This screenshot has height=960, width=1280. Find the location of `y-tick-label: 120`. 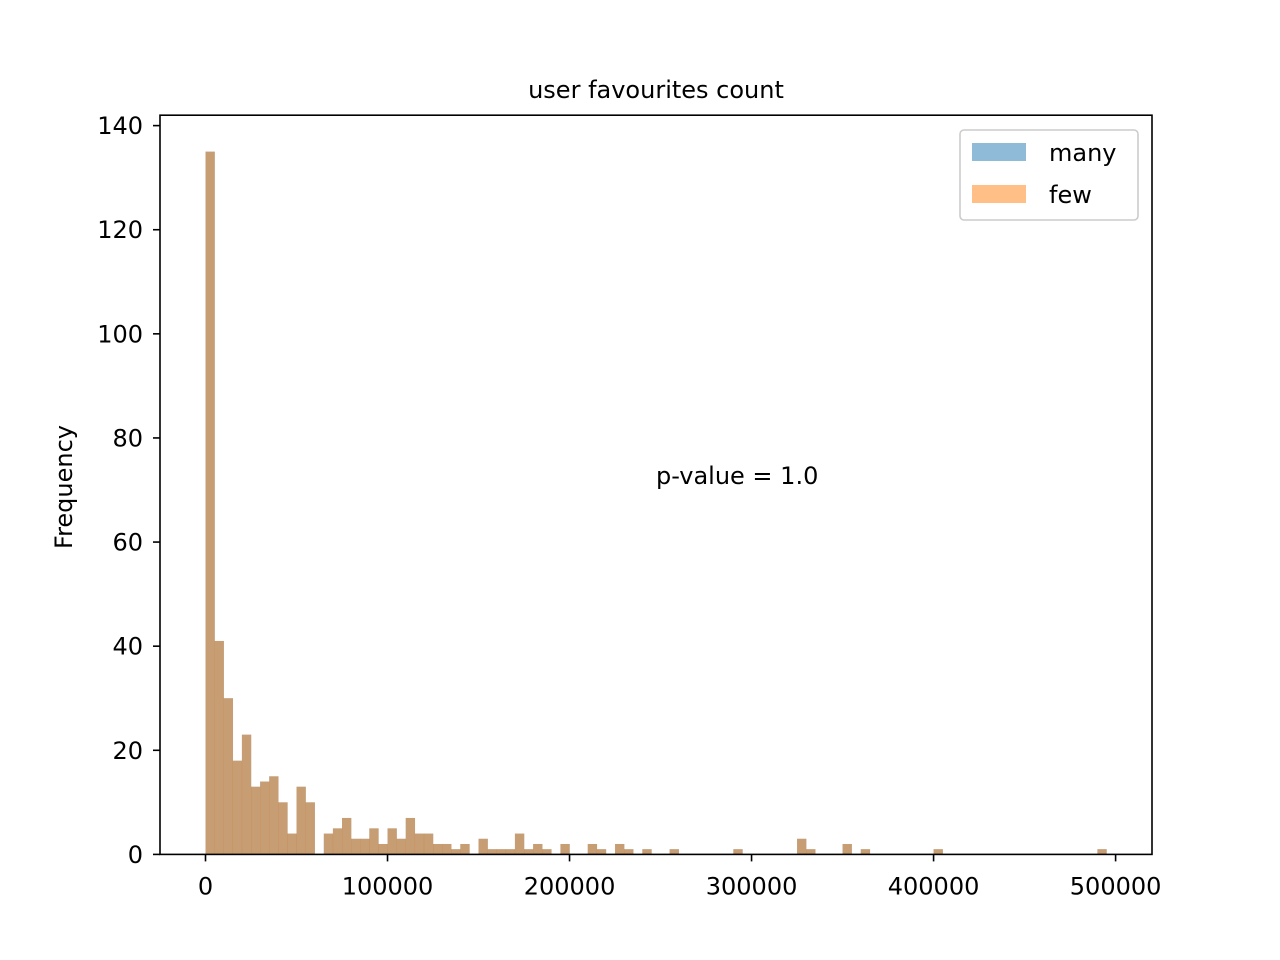

y-tick-label: 120 is located at coordinates (120, 230).